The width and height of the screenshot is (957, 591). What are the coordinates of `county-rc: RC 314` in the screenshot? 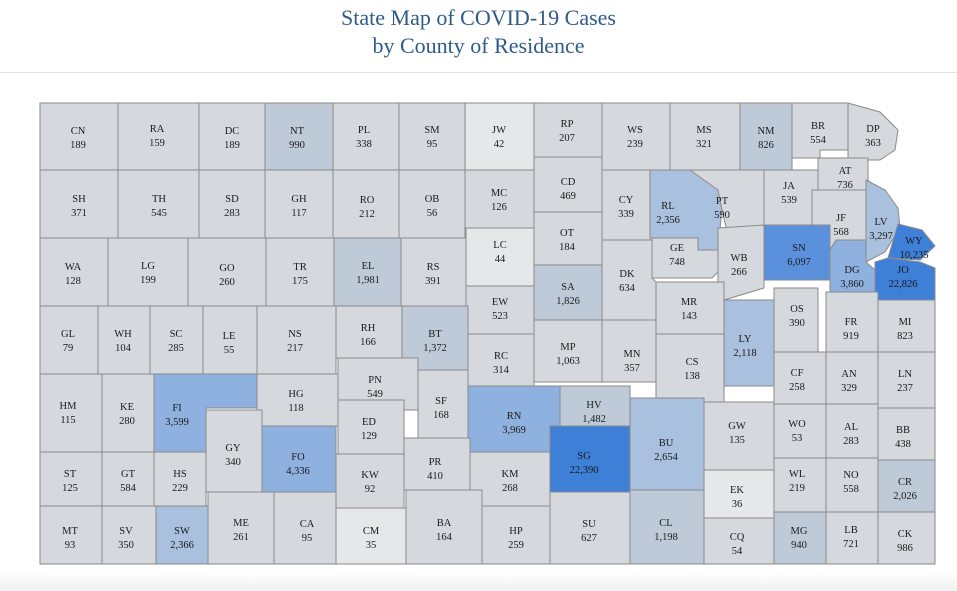 It's located at (501, 360).